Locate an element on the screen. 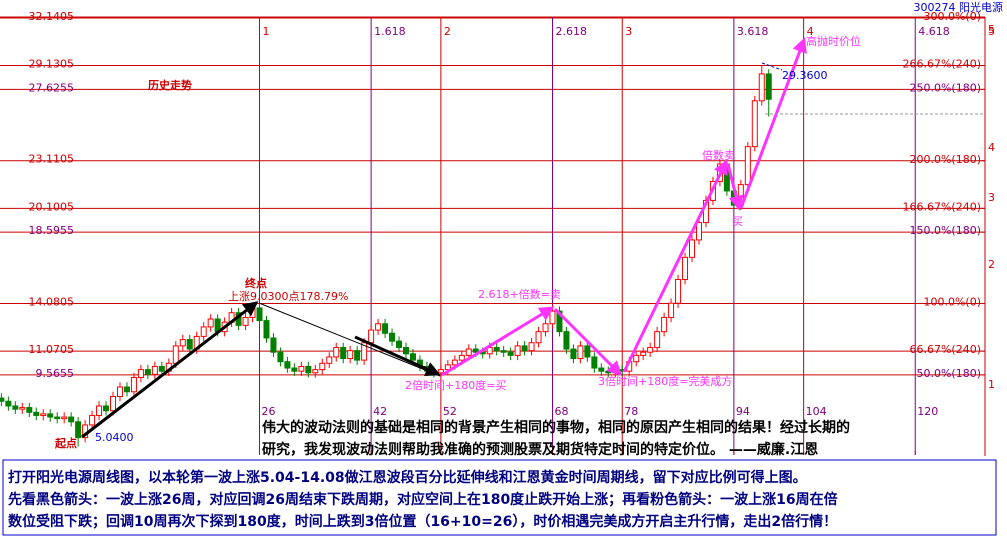 The width and height of the screenshot is (1007, 537). x-tick-label: 42 is located at coordinates (380, 411).